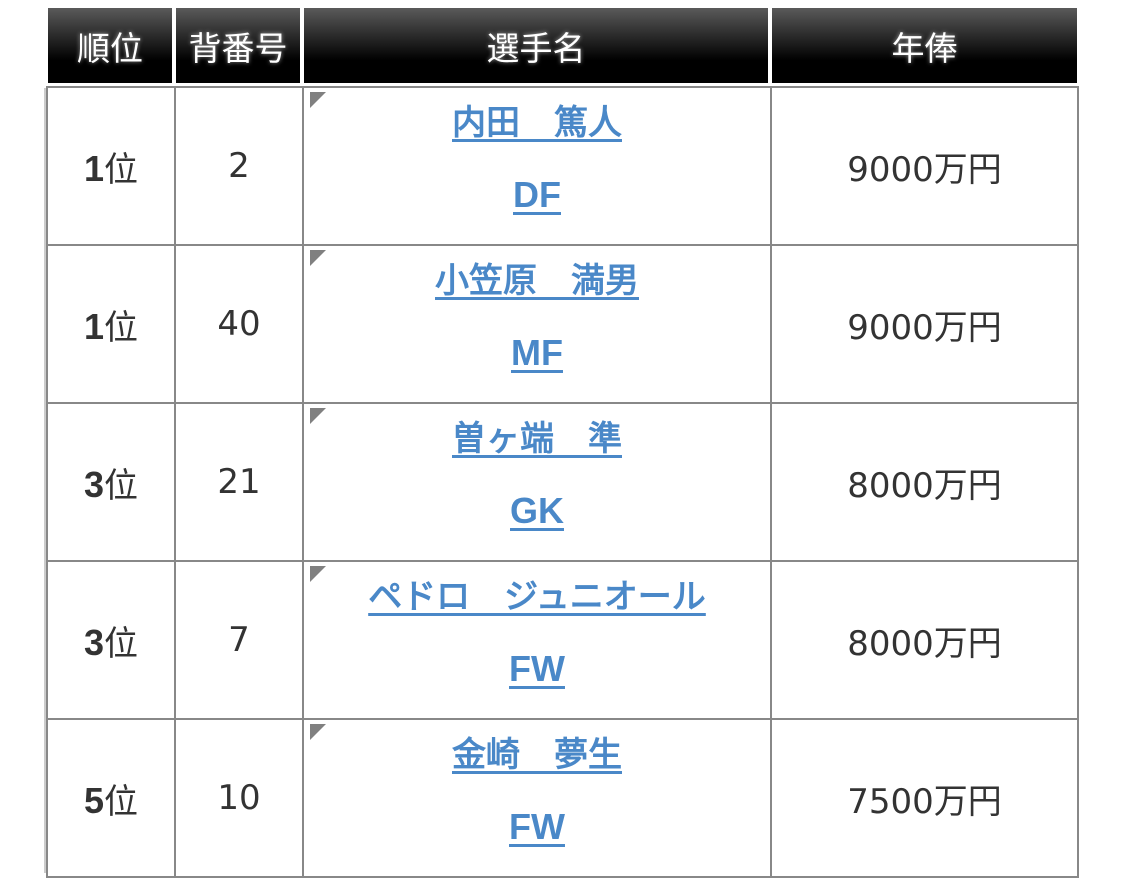 Image resolution: width=1125 pixels, height=878 pixels. I want to click on header-rank: 順位, so click(110, 45).